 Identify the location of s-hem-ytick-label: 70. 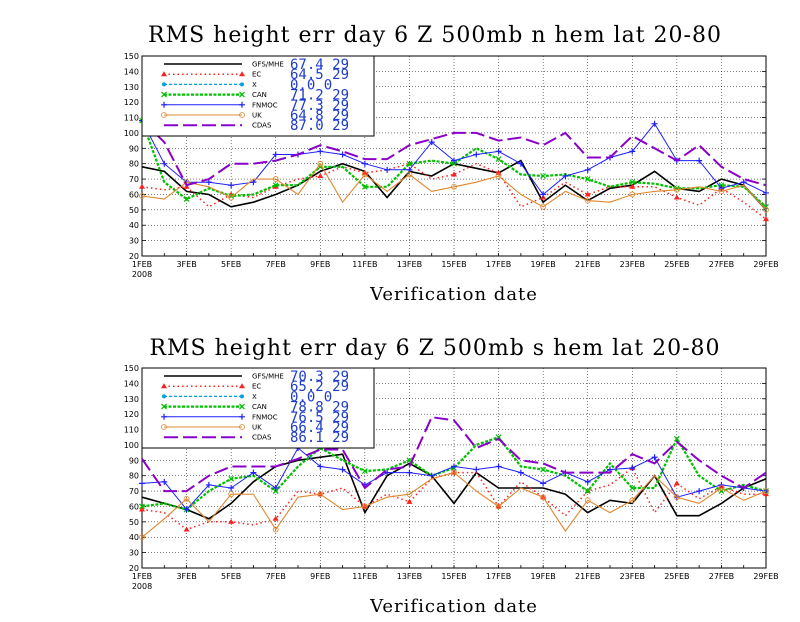
(134, 491).